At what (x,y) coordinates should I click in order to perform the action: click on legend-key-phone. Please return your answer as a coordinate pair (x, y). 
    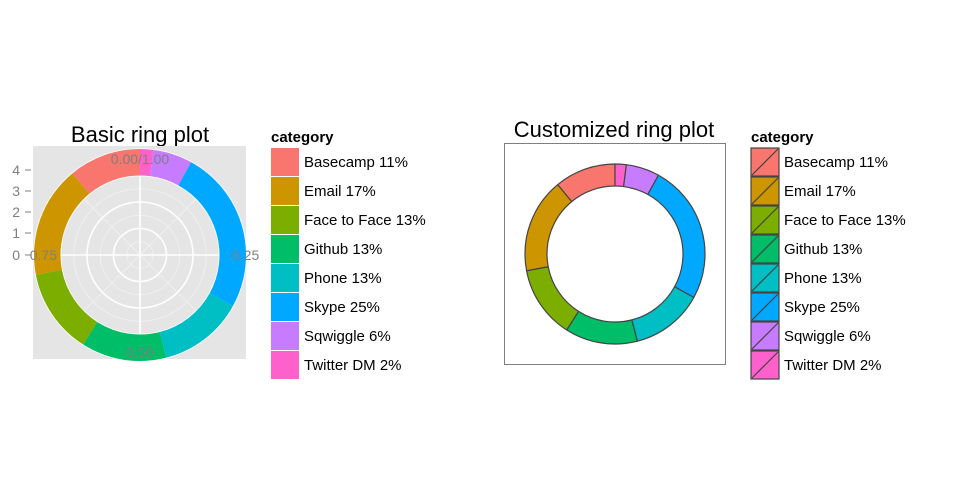
    Looking at the image, I should click on (285, 278).